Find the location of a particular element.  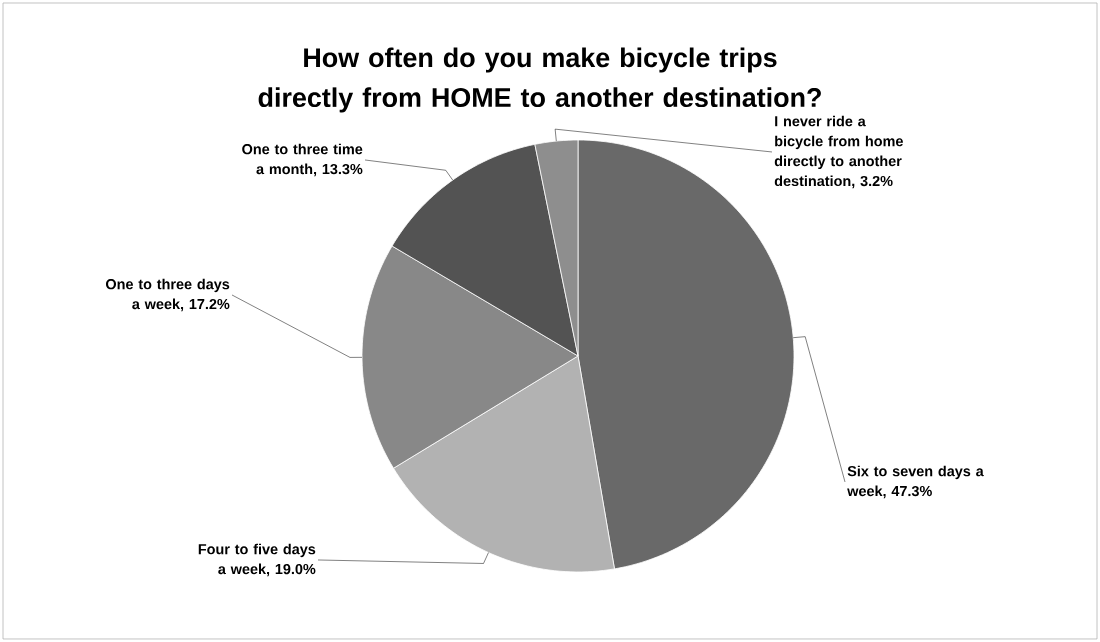

slice-label: Four to five days a week, 19.0% is located at coordinates (257, 560).